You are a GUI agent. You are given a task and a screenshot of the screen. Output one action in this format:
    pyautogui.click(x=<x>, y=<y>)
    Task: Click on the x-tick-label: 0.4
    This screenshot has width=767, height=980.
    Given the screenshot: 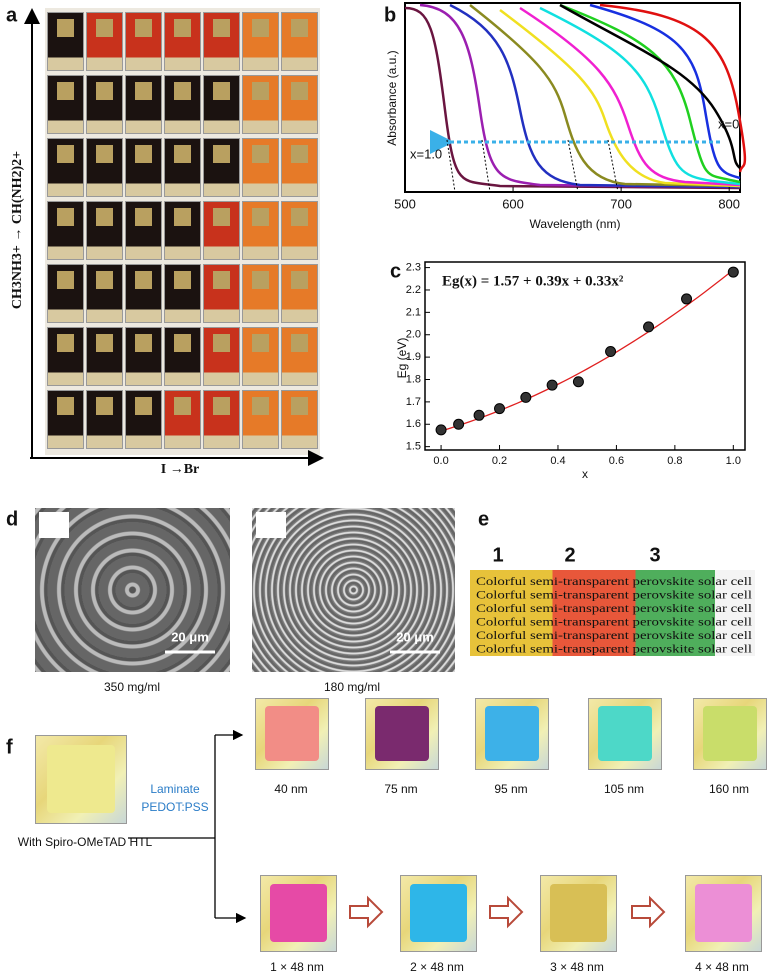 What is the action you would take?
    pyautogui.click(x=557, y=461)
    